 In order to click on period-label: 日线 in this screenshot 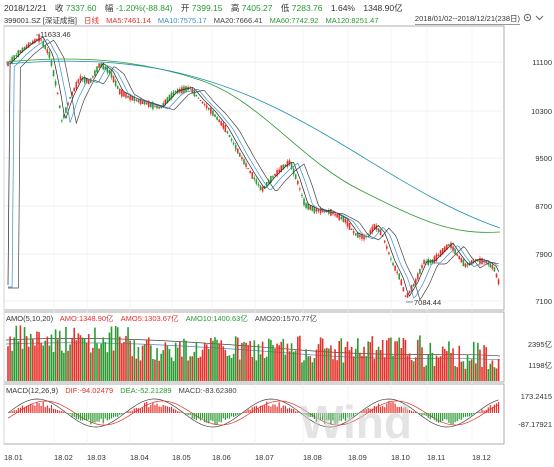, I will do `click(92, 20)`.